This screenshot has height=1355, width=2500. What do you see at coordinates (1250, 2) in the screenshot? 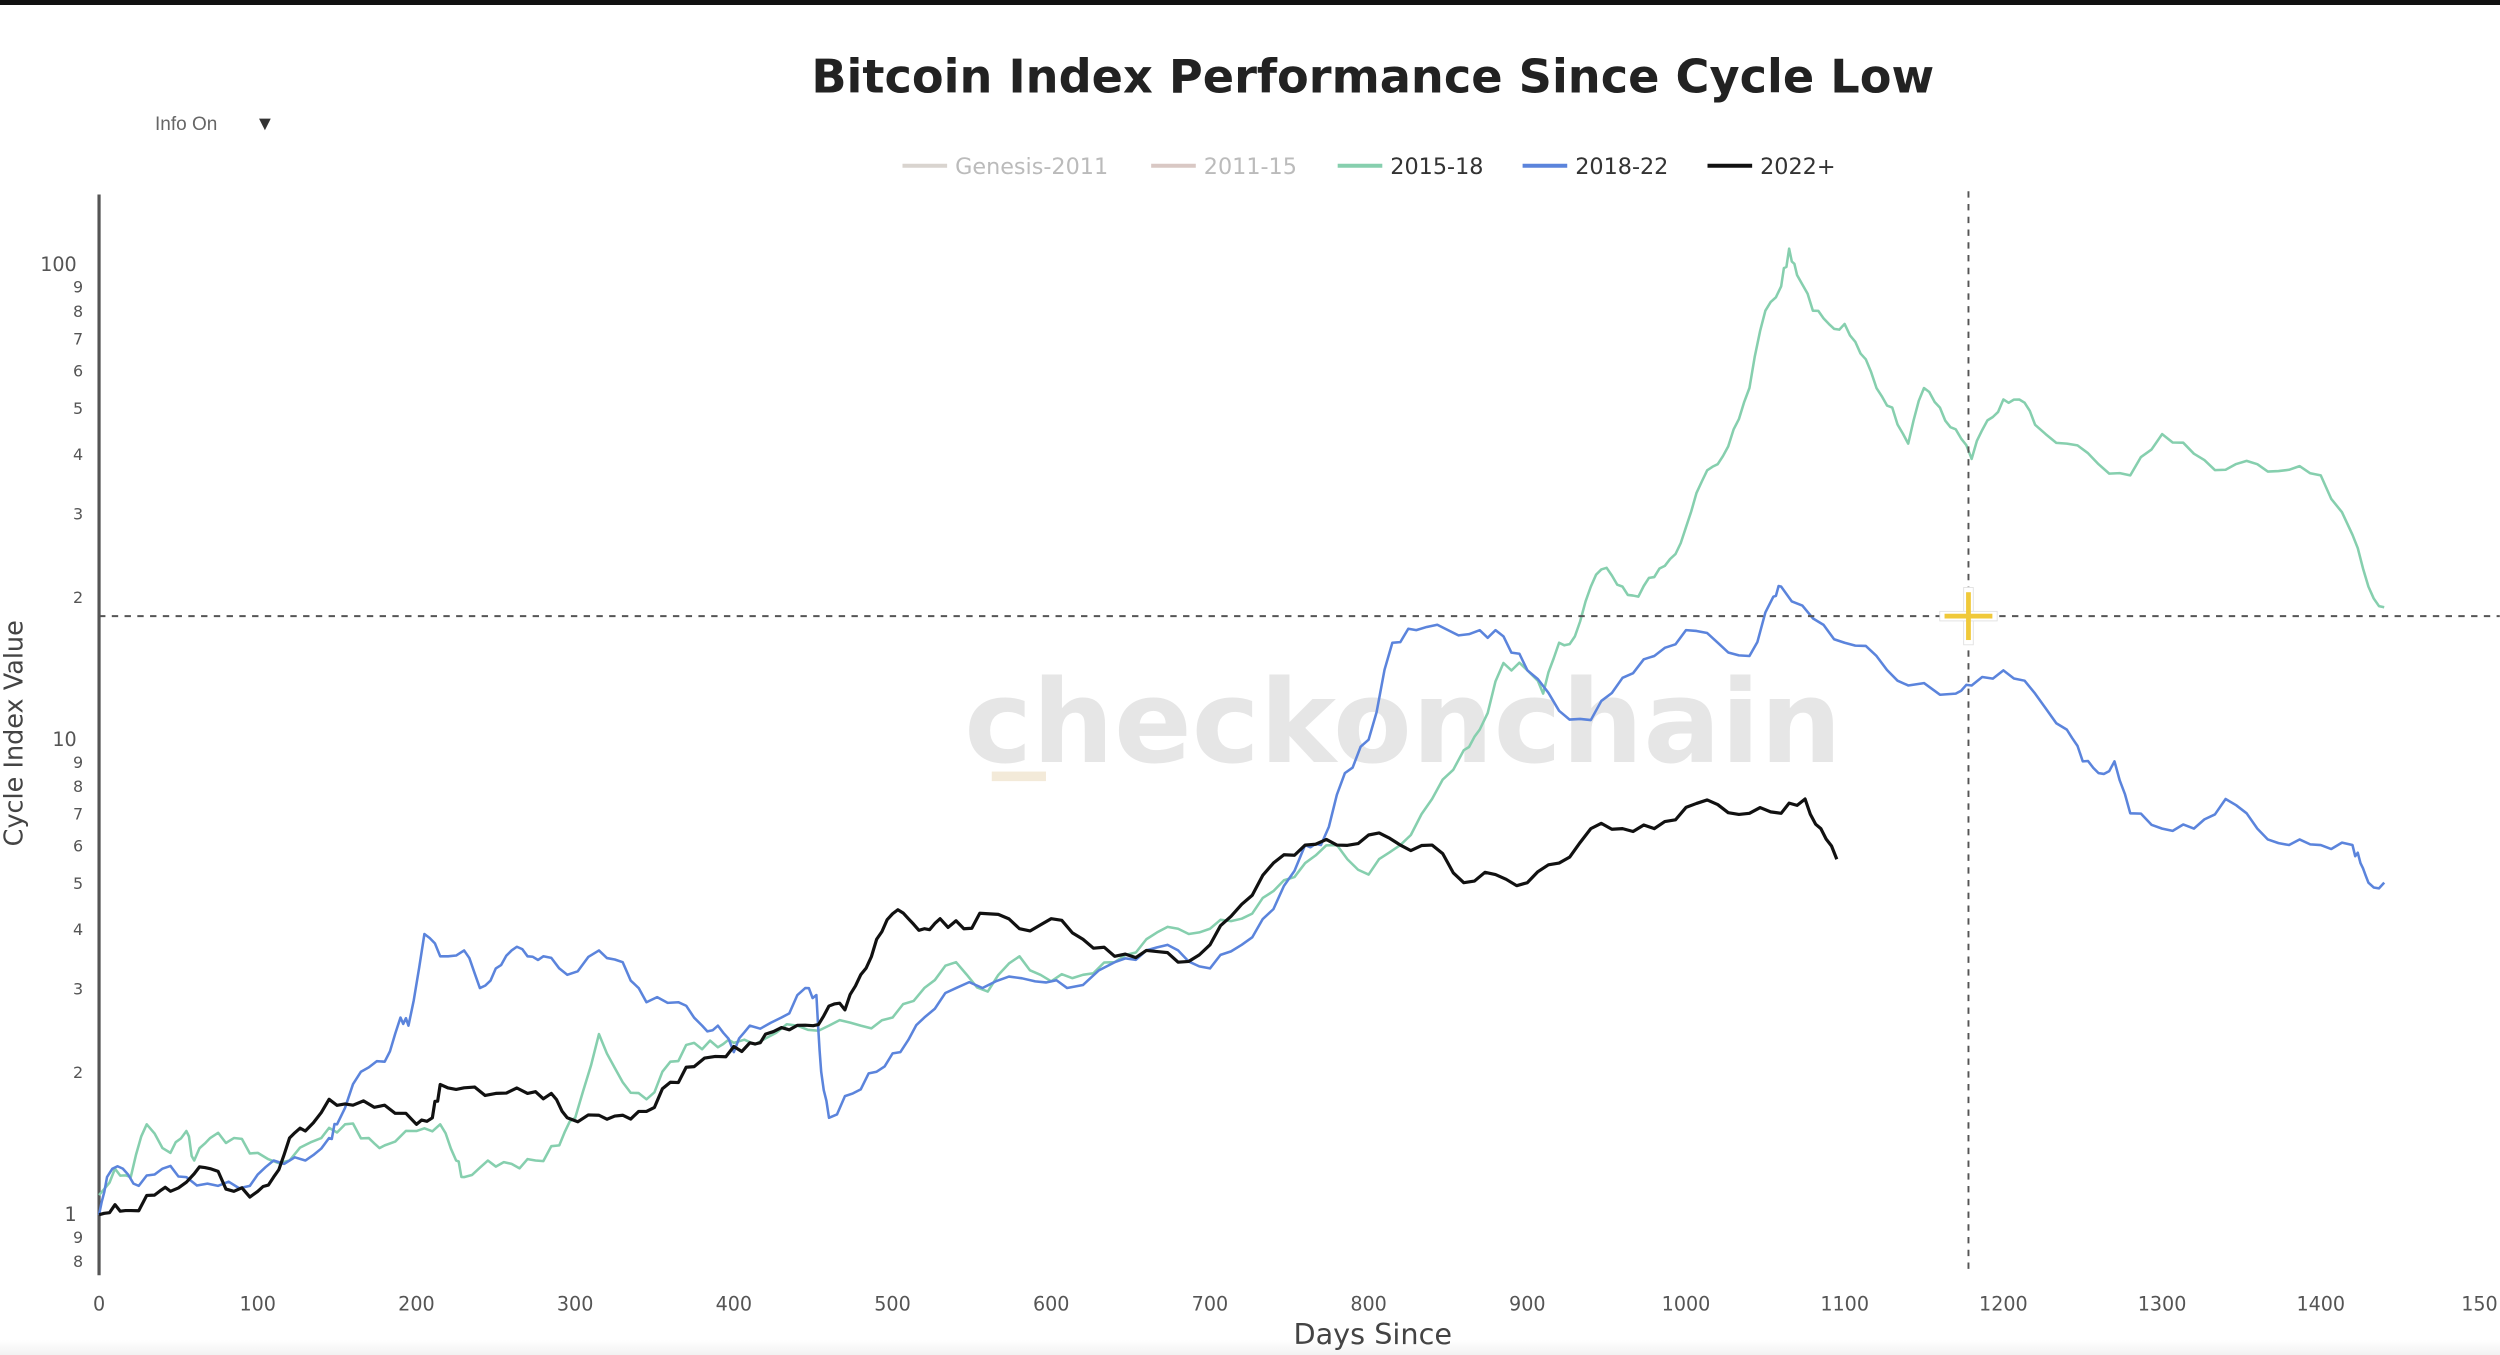
I see `window-top-border` at bounding box center [1250, 2].